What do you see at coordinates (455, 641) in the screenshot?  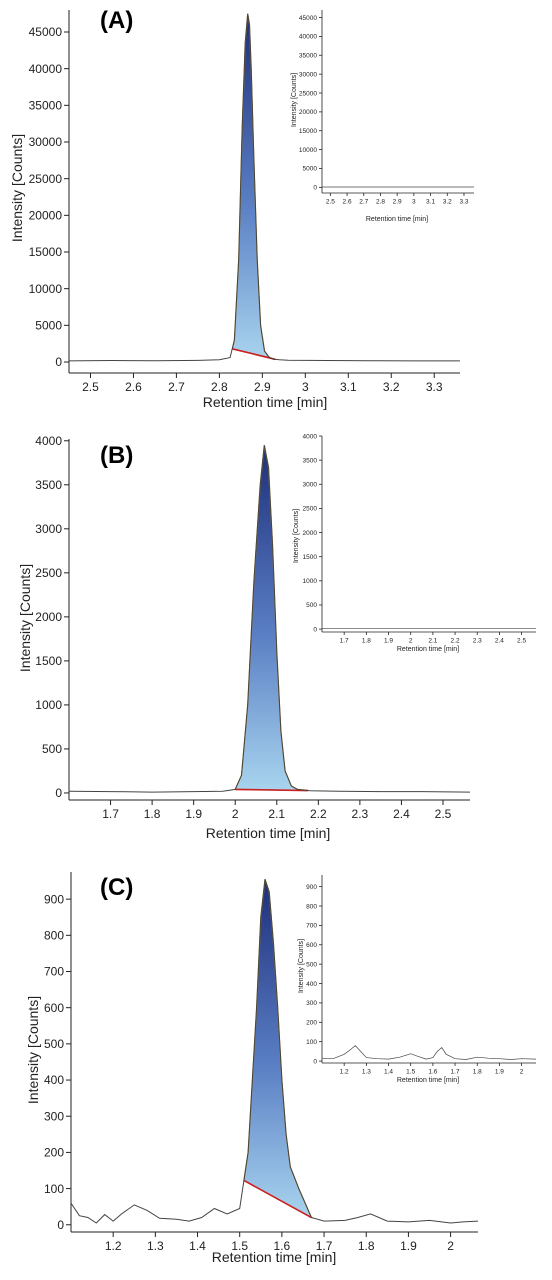 I see `panel-b-inset-x-tick-label: 2.2` at bounding box center [455, 641].